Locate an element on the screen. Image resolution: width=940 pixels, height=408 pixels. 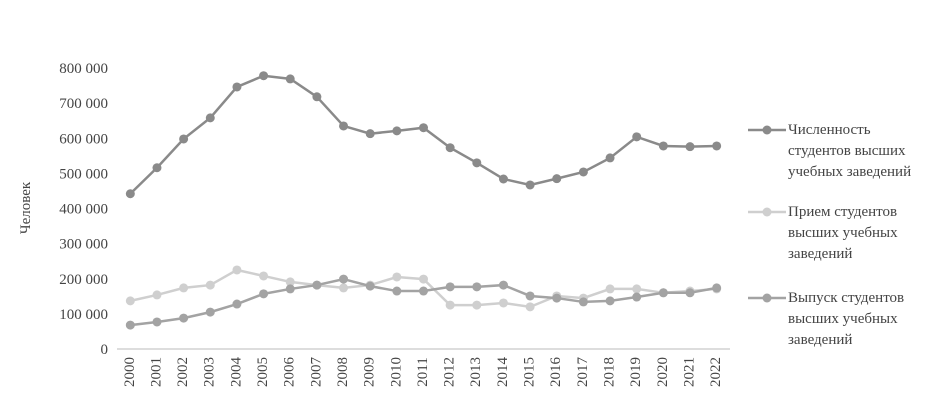
x-tick-label: 2016 is located at coordinates (556, 372).